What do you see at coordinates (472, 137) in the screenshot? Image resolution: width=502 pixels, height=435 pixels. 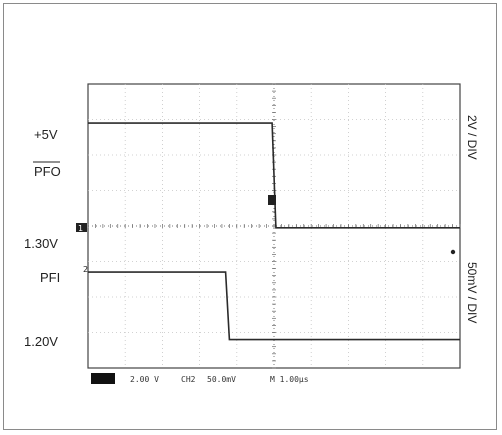 I see `scale-label-top: 2V / DIV` at bounding box center [472, 137].